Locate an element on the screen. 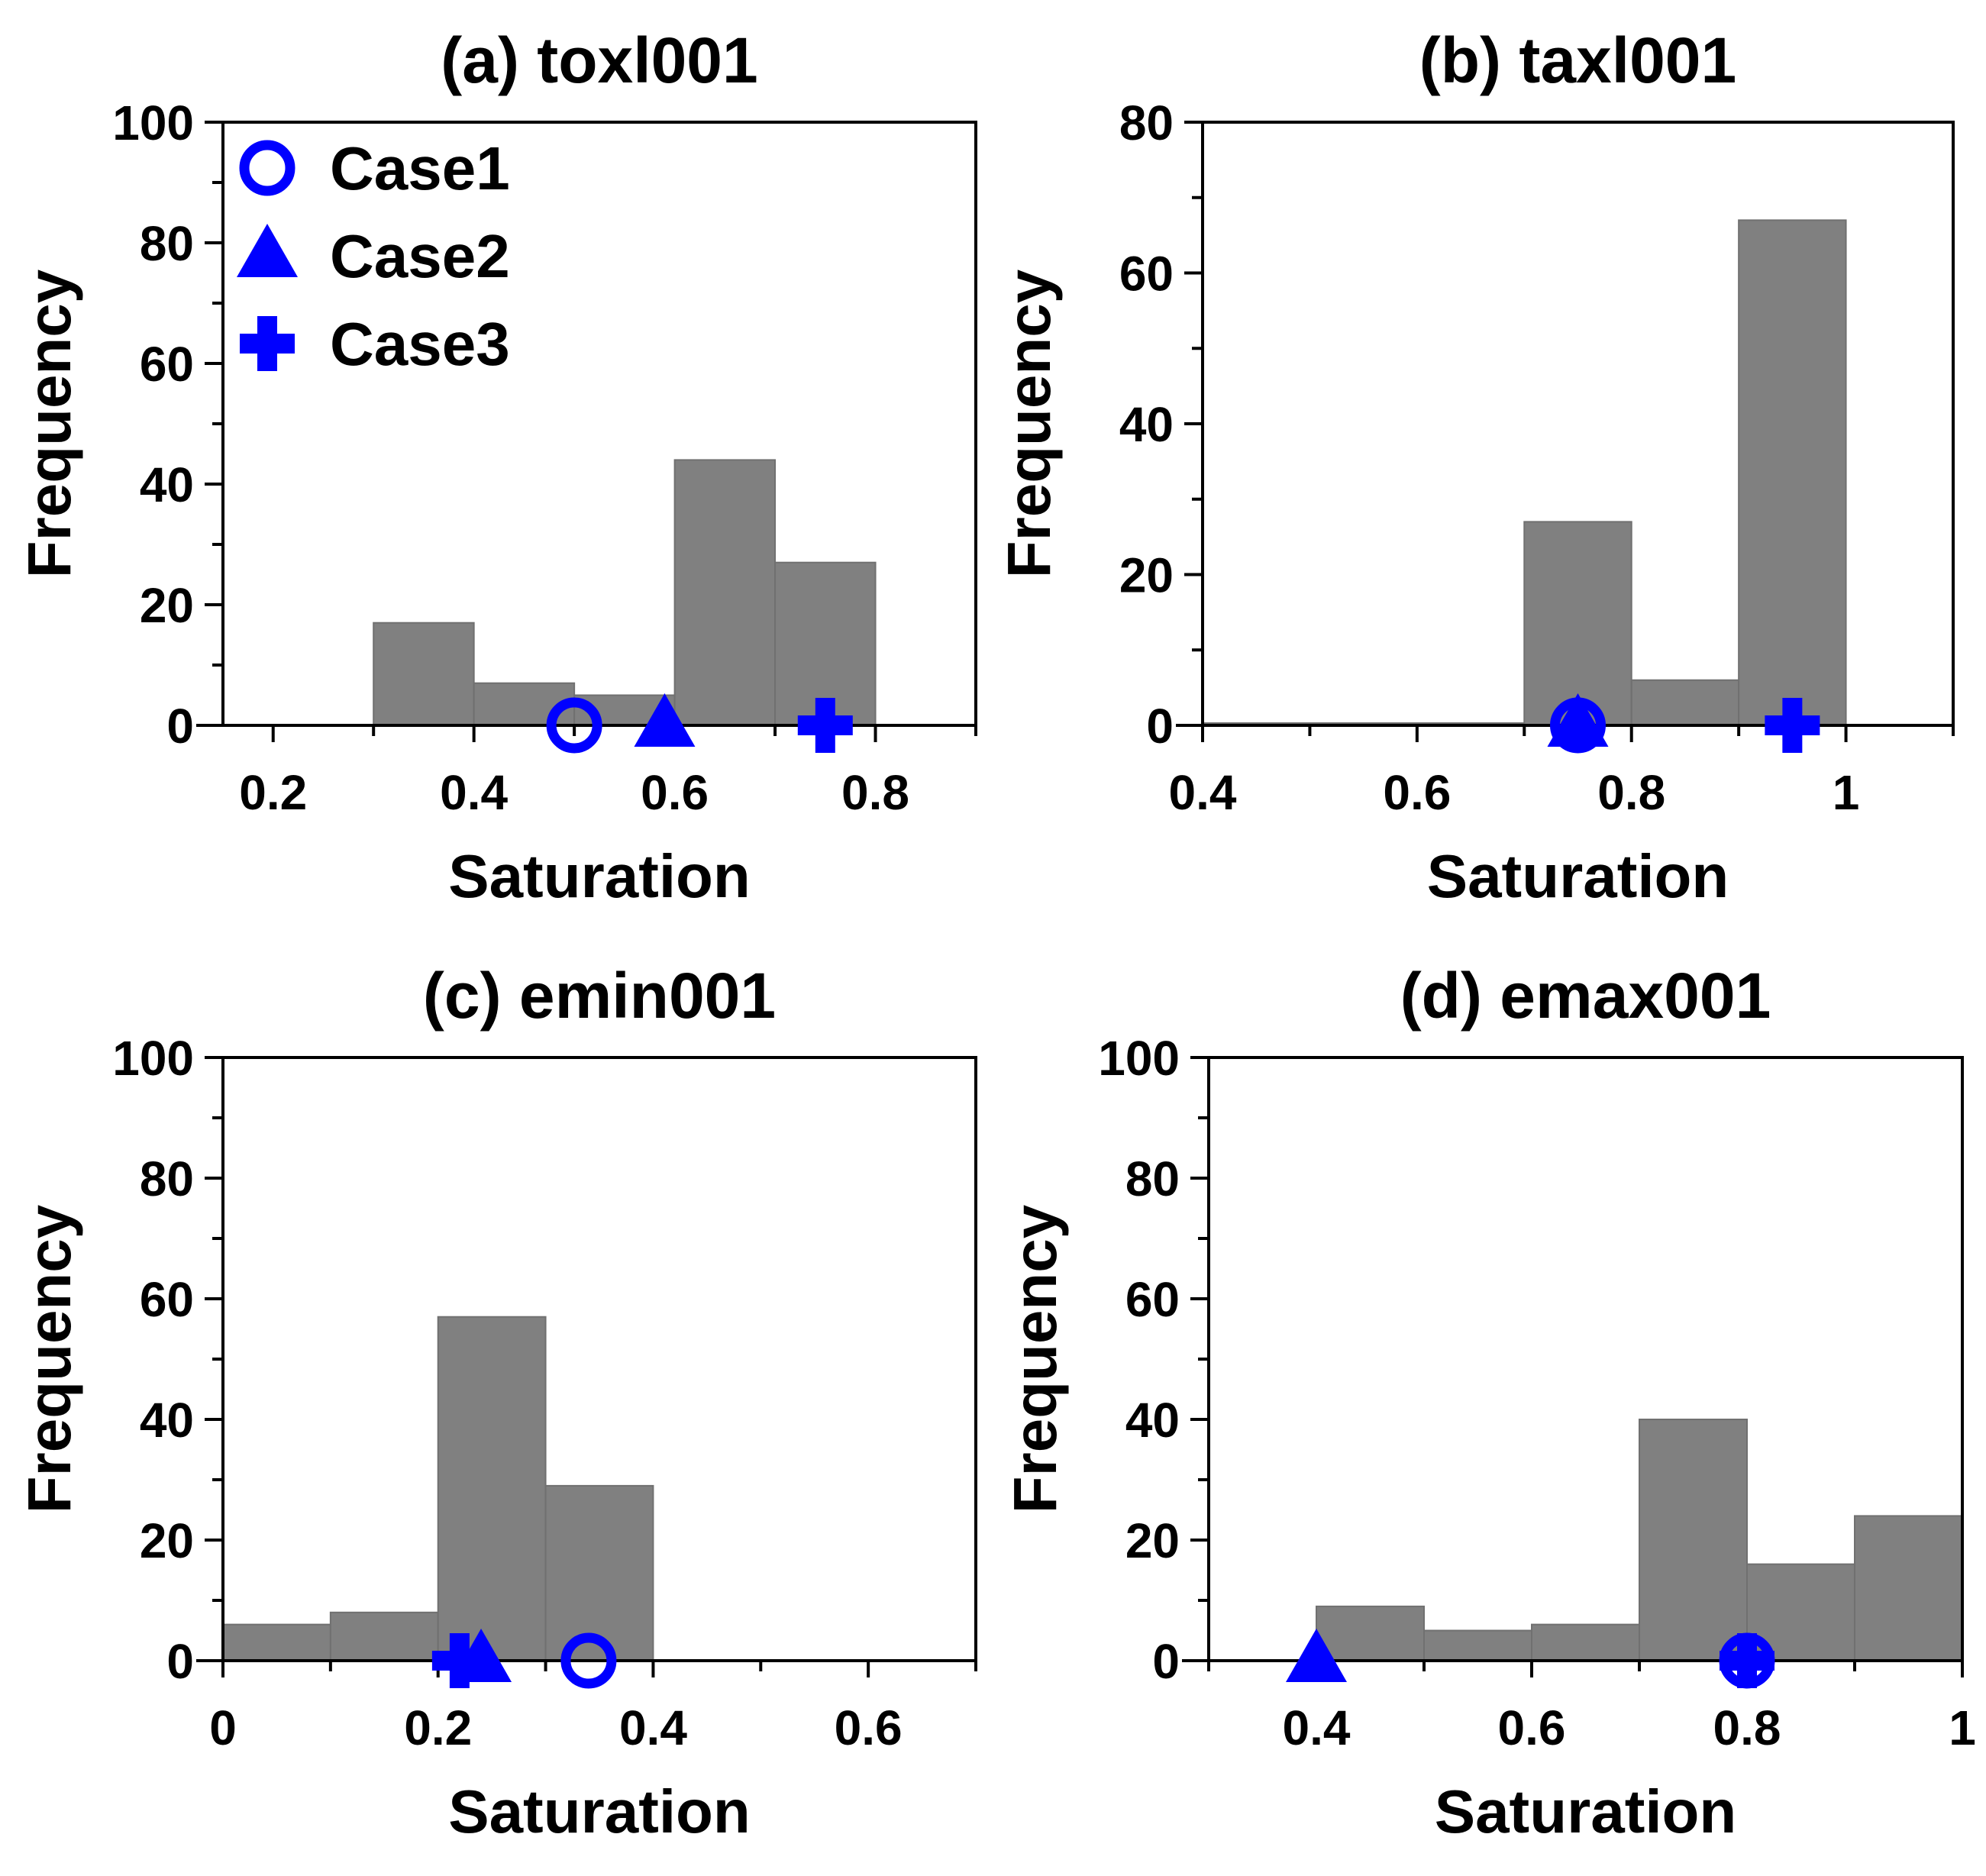 This screenshot has height=1876, width=1986. chart-title: (b) taxl001 is located at coordinates (1578, 60).